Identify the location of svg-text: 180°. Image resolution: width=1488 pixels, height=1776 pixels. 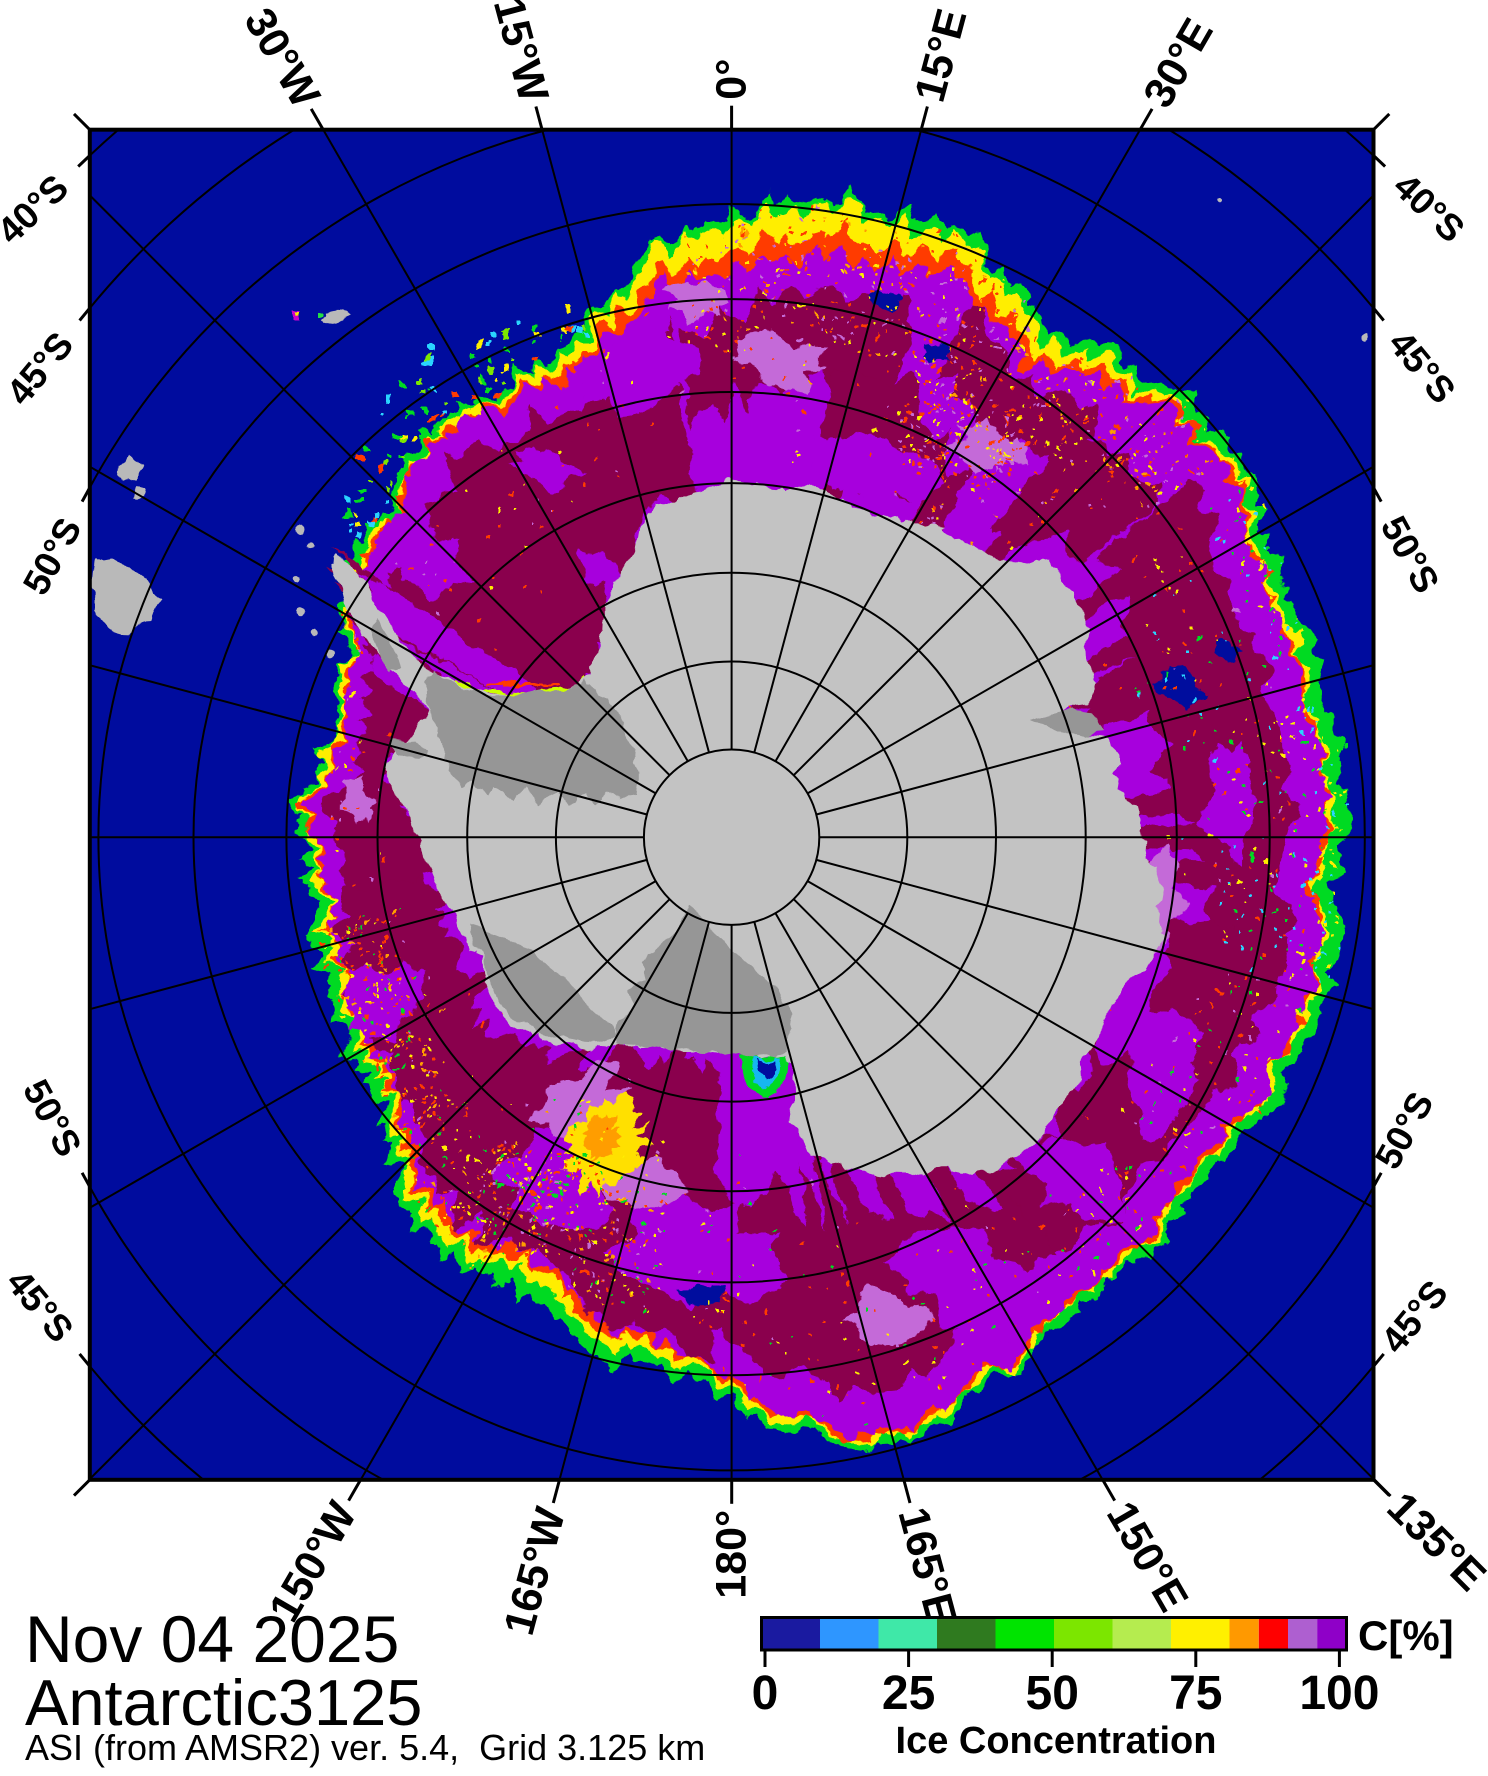
(732, 1554).